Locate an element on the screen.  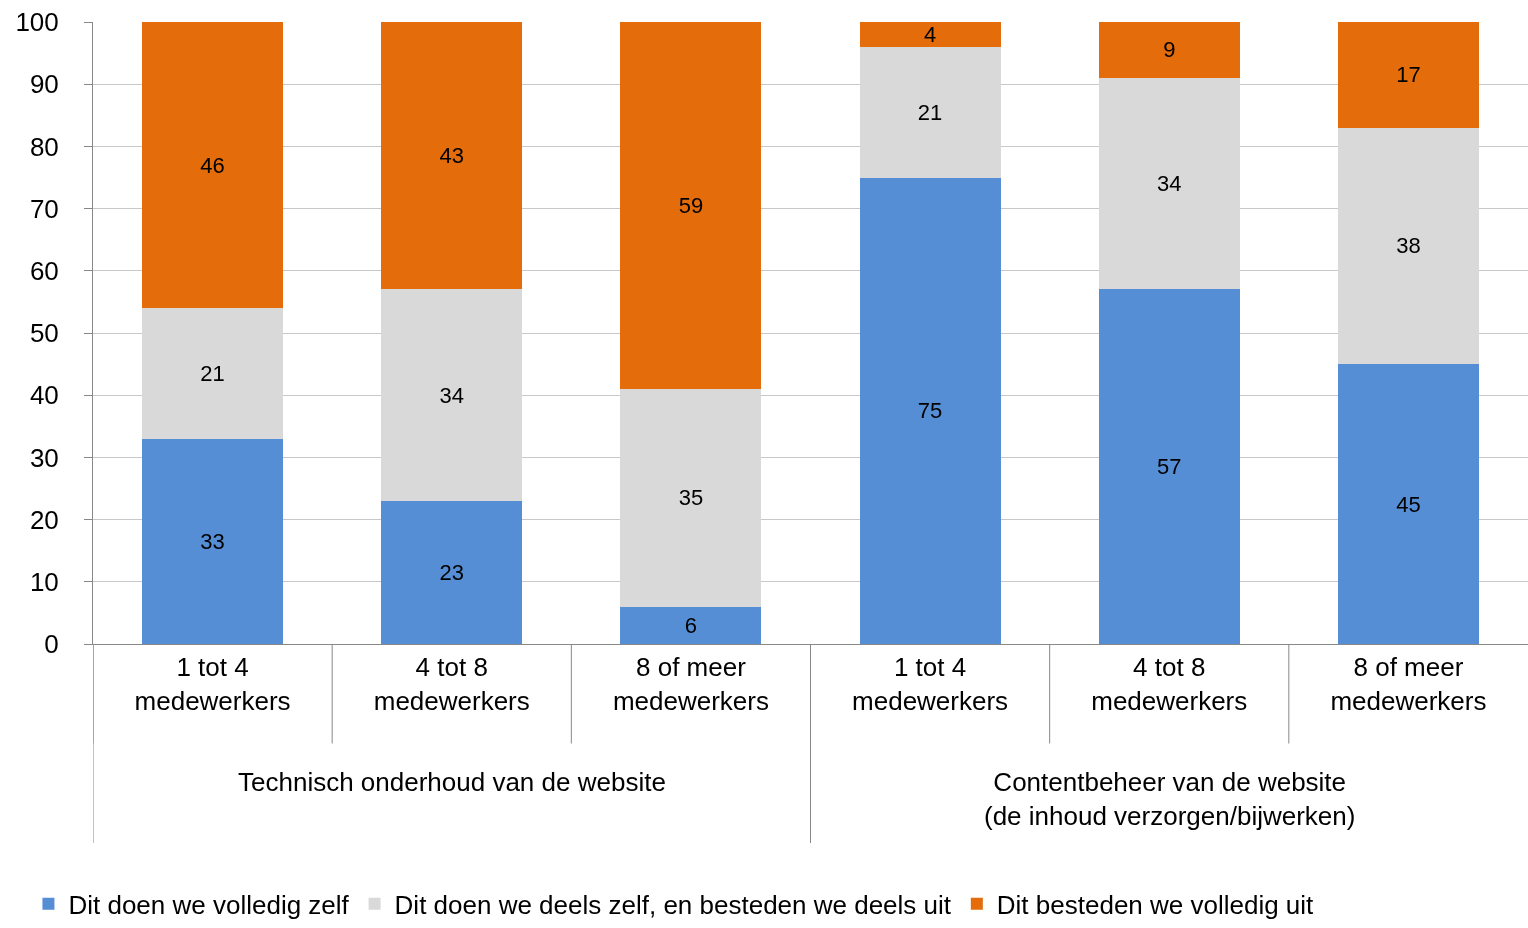
y-tick-label: 10 is located at coordinates (44, 581).